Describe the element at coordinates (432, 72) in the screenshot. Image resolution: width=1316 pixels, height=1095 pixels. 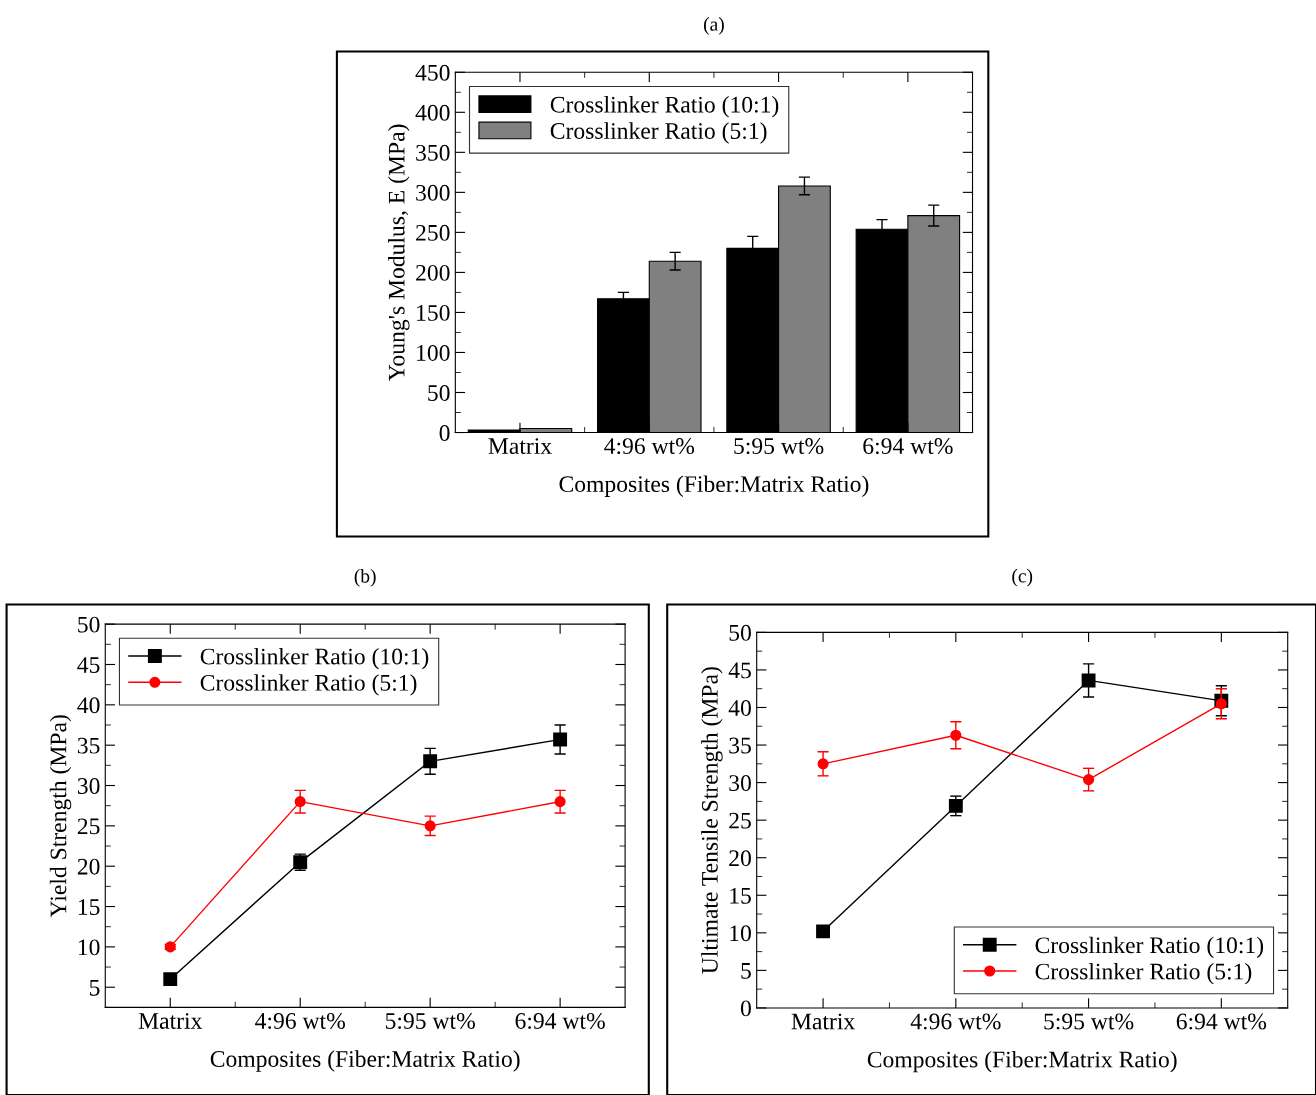
I see `y-tick-label: 450` at that location.